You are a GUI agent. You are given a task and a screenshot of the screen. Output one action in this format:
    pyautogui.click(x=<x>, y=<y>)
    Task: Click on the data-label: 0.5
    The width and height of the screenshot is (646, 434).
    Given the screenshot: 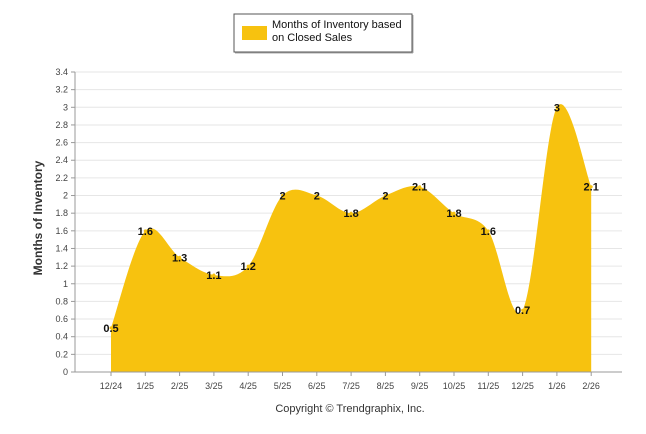 What is the action you would take?
    pyautogui.click(x=110, y=329)
    